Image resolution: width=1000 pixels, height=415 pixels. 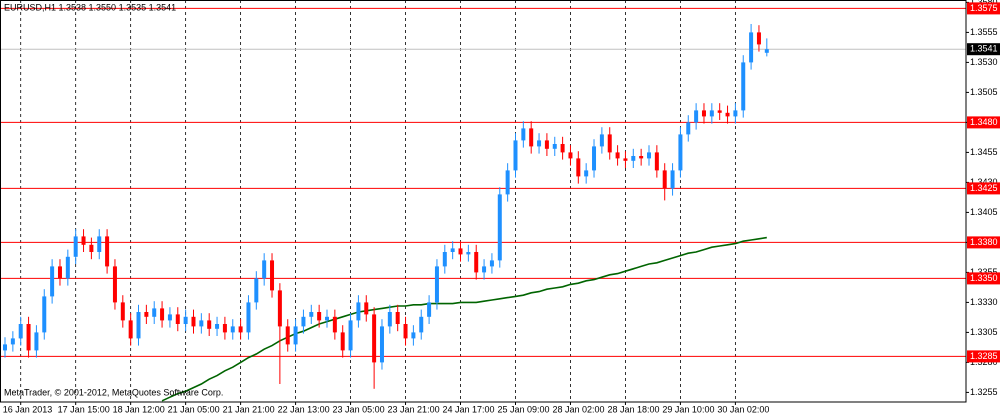 What do you see at coordinates (984, 8) in the screenshot?
I see `level-label: 1.3575` at bounding box center [984, 8].